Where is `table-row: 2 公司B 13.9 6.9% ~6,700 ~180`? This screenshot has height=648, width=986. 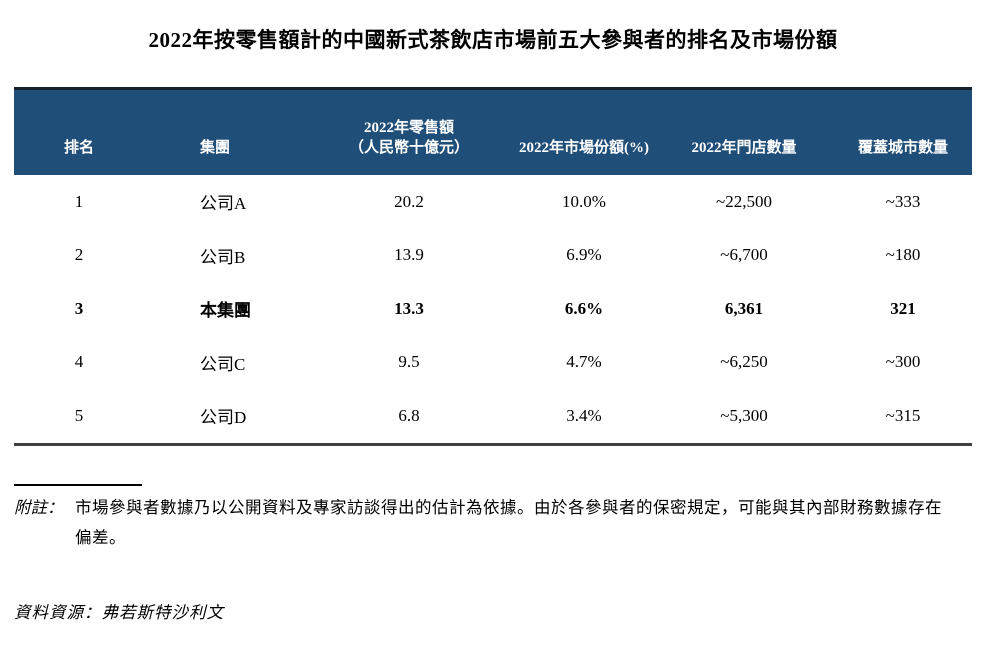 table-row: 2 公司B 13.9 6.9% ~6,700 ~180 is located at coordinates (493, 256).